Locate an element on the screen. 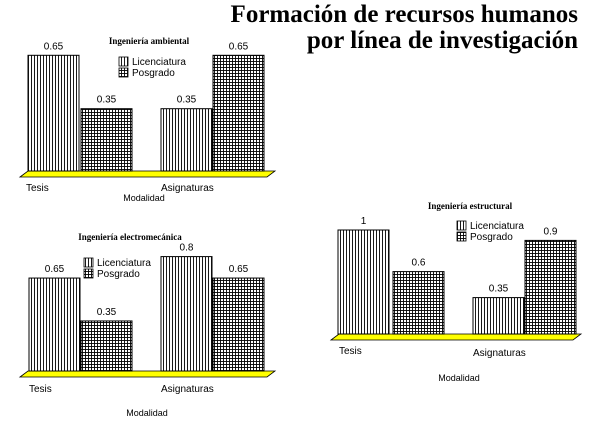  chart-2-category-label-0: Tesis is located at coordinates (40, 389).